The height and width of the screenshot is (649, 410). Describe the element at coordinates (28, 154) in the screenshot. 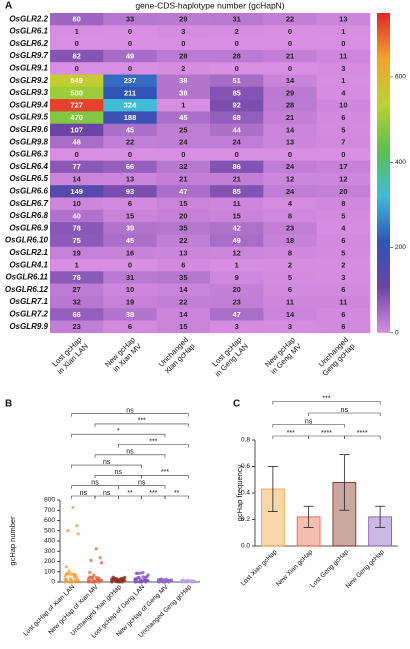

I see `row-label: OsGLR6.3` at that location.